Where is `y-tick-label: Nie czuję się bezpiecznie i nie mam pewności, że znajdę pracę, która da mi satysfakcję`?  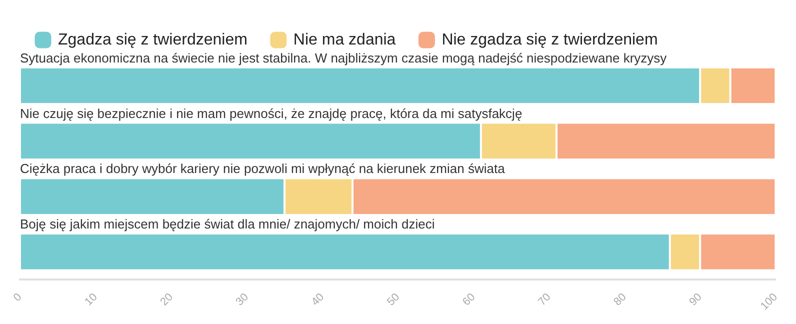 y-tick-label: Nie czuję się bezpiecznie i nie mam pewności, że znajdę pracę, która da mi satysfakcję is located at coordinates (271, 113).